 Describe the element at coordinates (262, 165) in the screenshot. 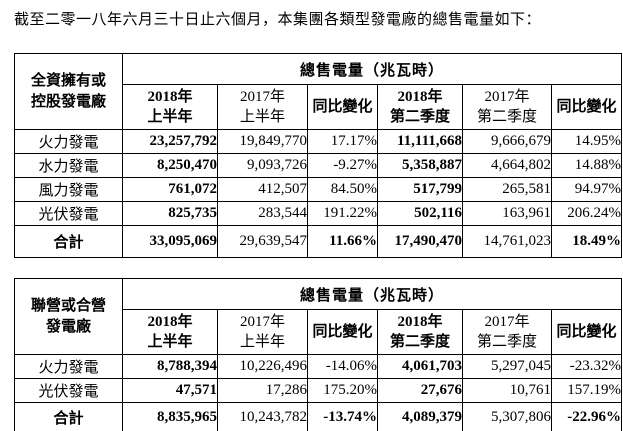

I see `value-2017-h1: 9,093,726` at that location.